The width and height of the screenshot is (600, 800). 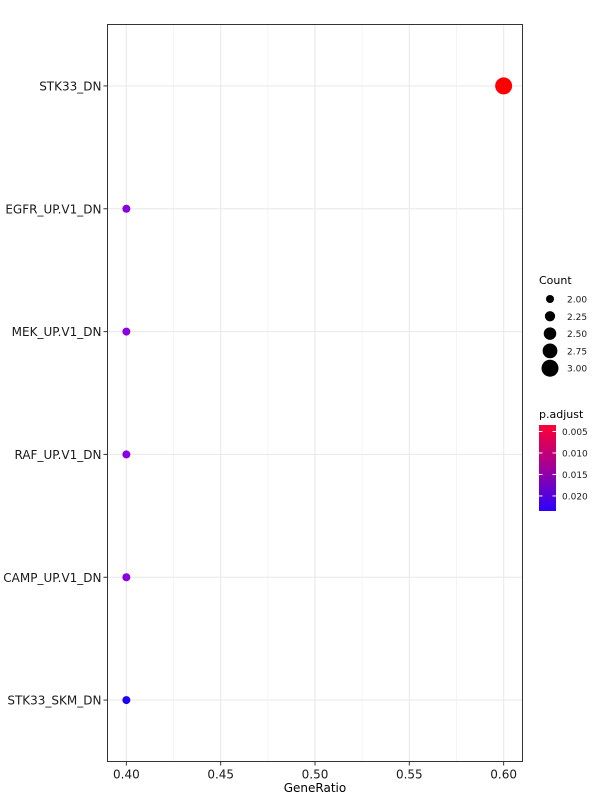 What do you see at coordinates (503, 775) in the screenshot?
I see `x-tick-label: 0.60` at bounding box center [503, 775].